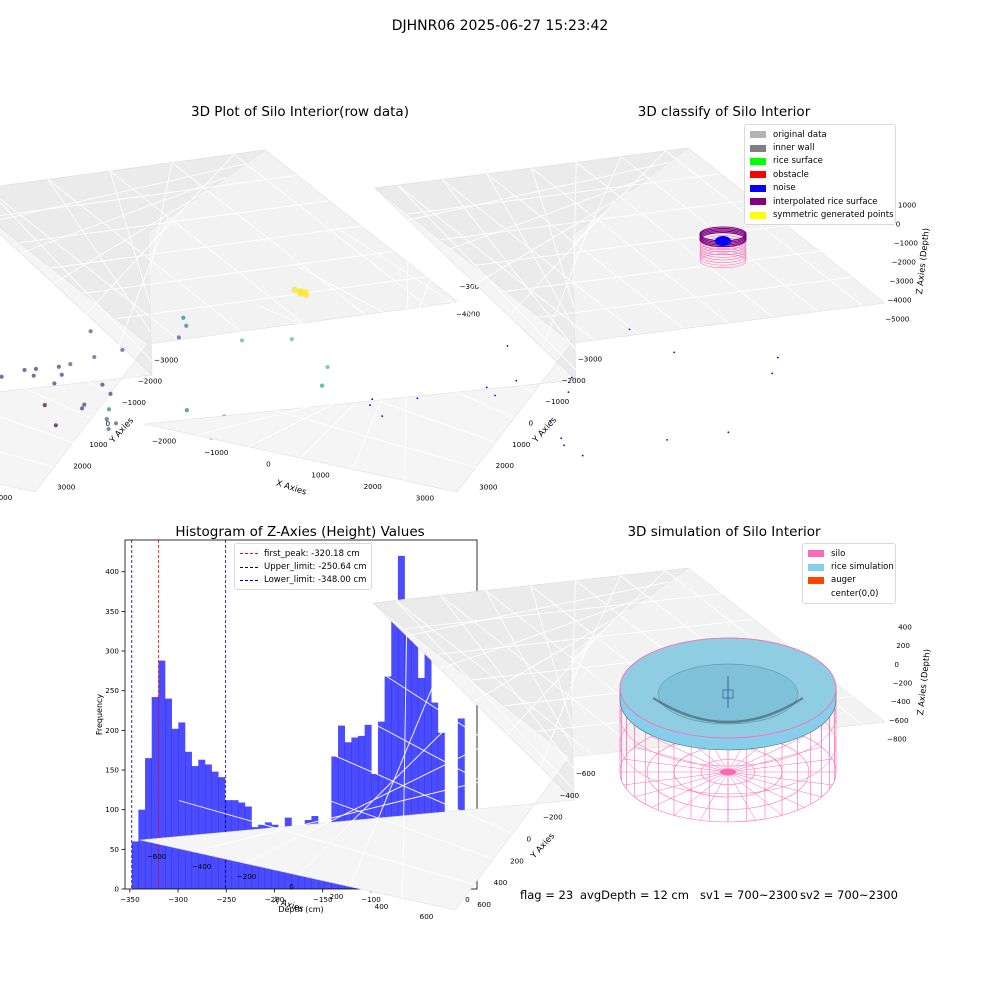 The height and width of the screenshot is (1000, 1000). What do you see at coordinates (202, 866) in the screenshot?
I see `x-tick-label: −400` at bounding box center [202, 866].